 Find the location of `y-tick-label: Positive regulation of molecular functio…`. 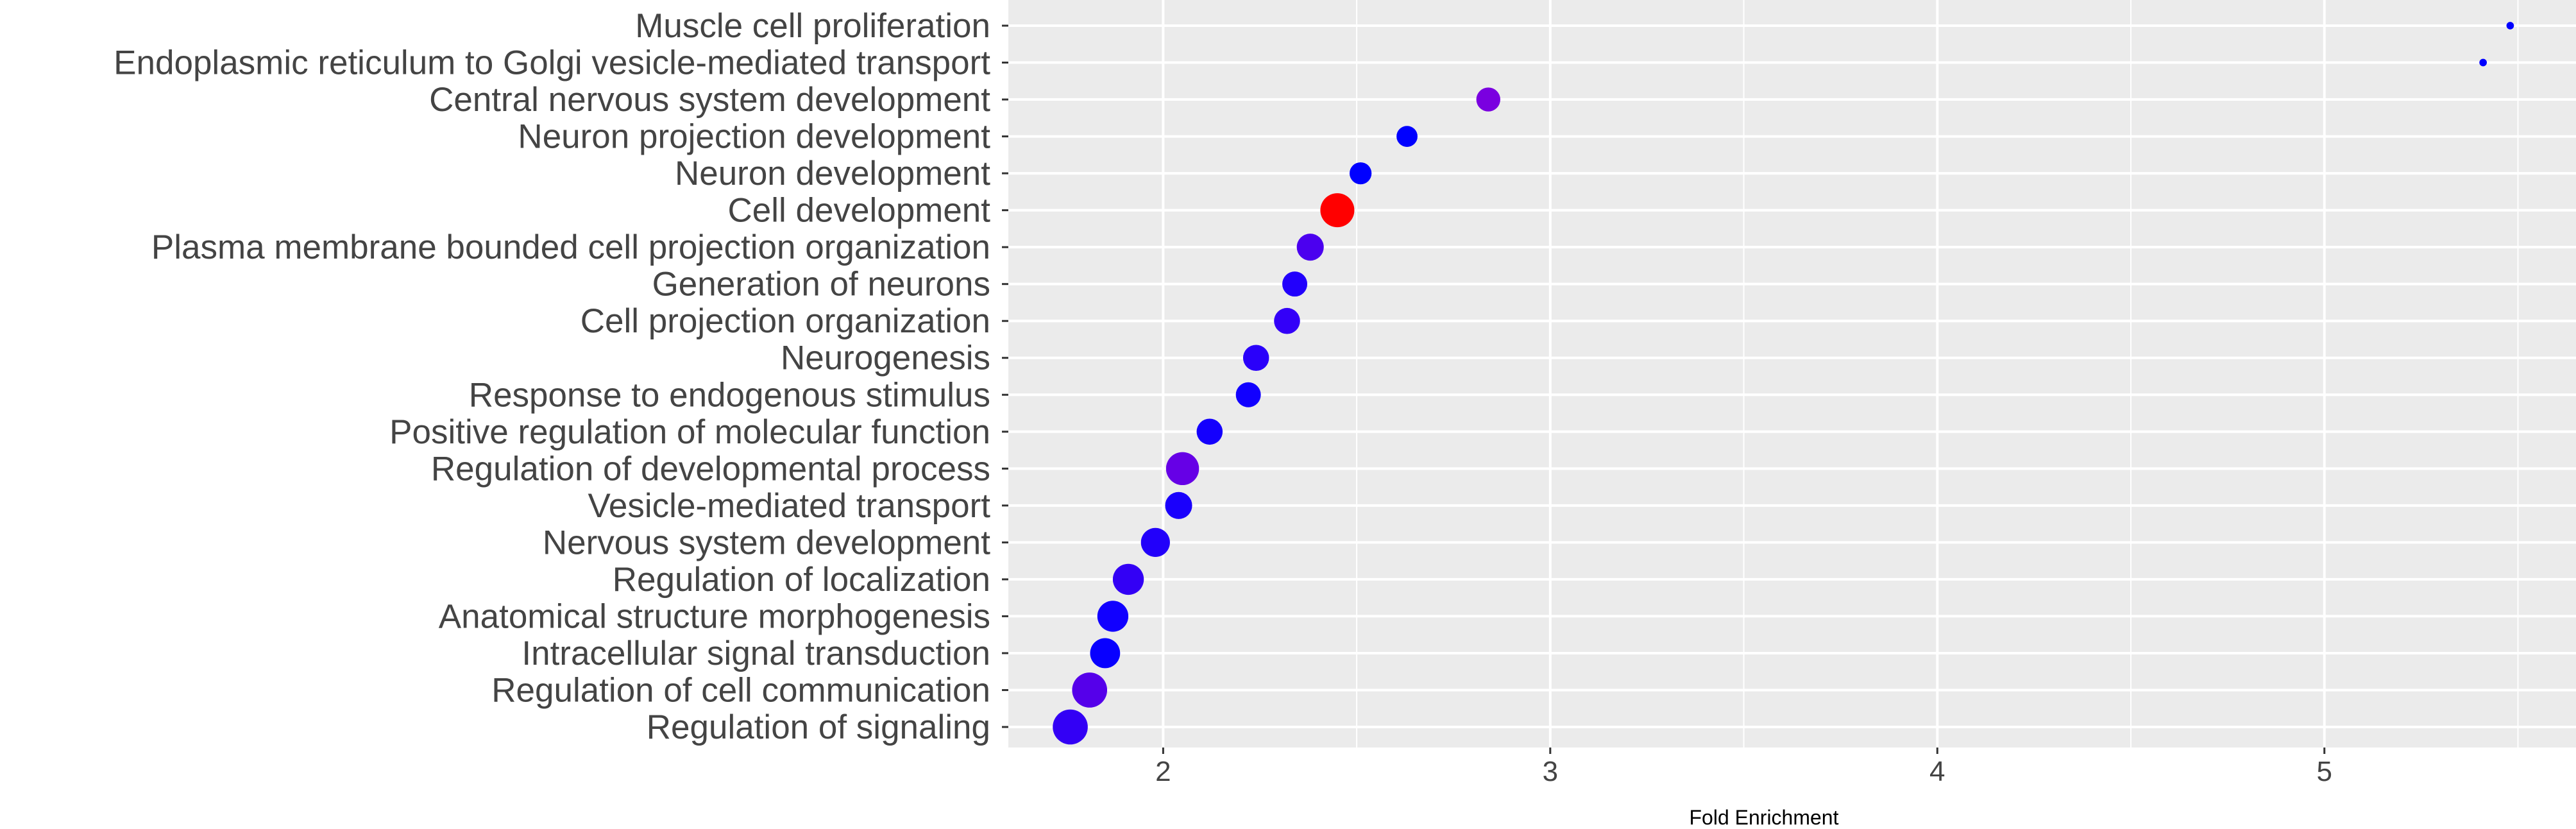

y-tick-label: Positive regulation of molecular functio… is located at coordinates (689, 432).